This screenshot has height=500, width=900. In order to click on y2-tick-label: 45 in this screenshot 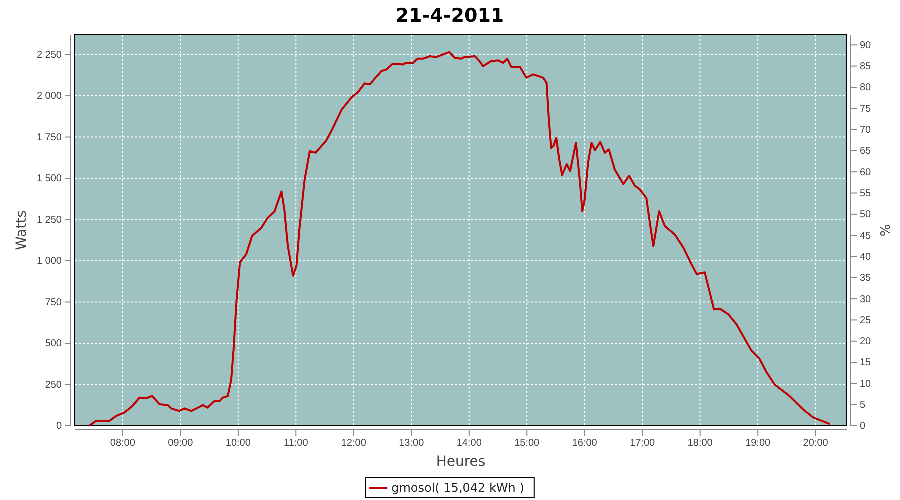, I will do `click(866, 236)`.